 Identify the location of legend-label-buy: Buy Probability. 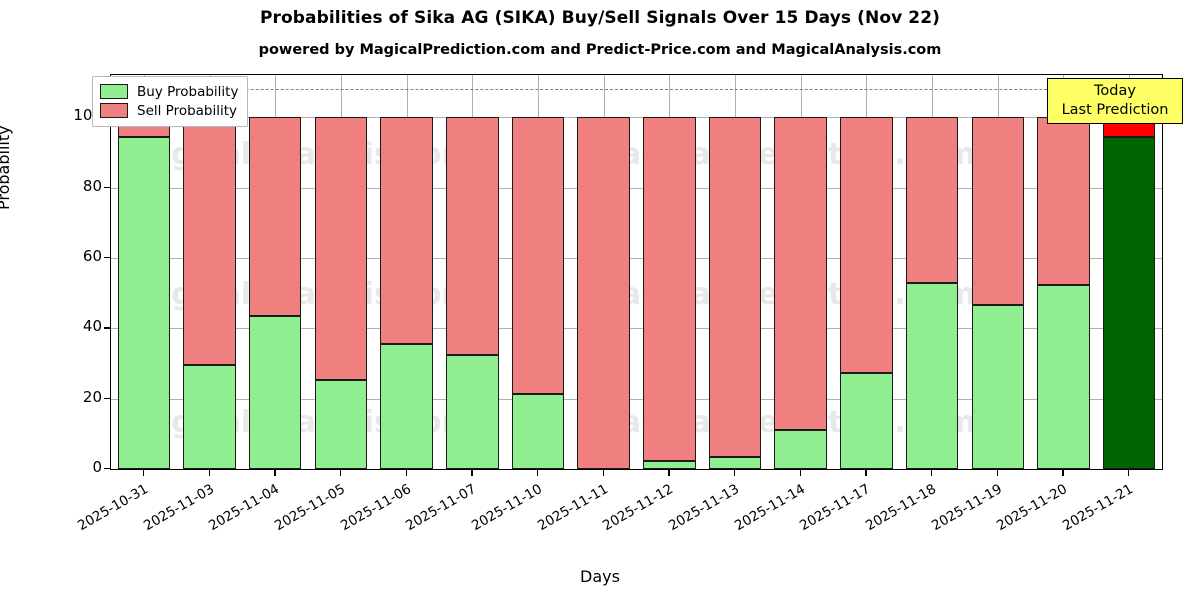
(188, 91).